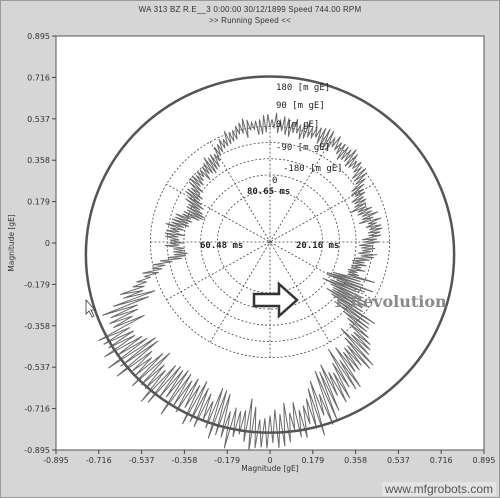  Describe the element at coordinates (270, 468) in the screenshot. I see `x-axis-label: Magnitude [gE]` at that location.